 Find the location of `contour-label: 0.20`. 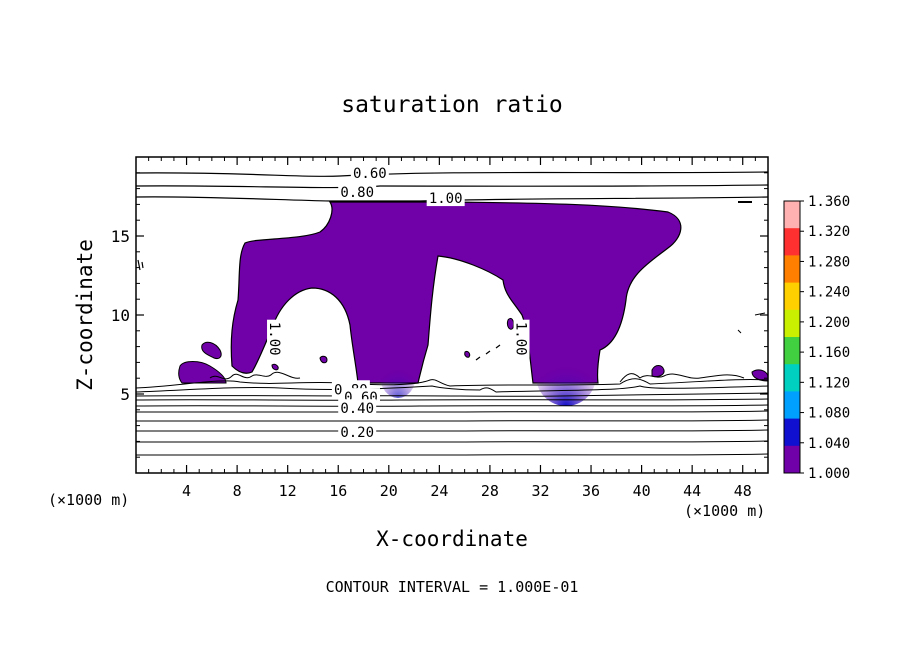

contour-label: 0.20 is located at coordinates (357, 433).